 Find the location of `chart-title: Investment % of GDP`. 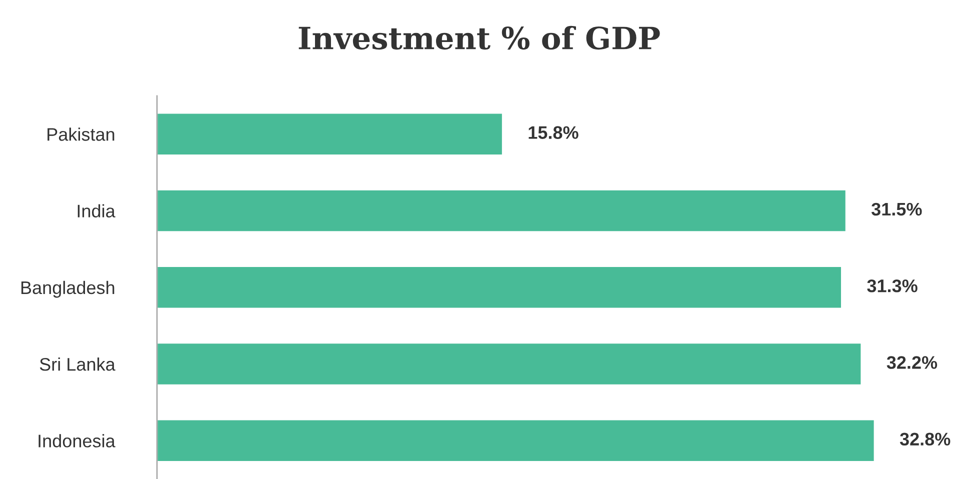

chart-title: Investment % of GDP is located at coordinates (479, 38).